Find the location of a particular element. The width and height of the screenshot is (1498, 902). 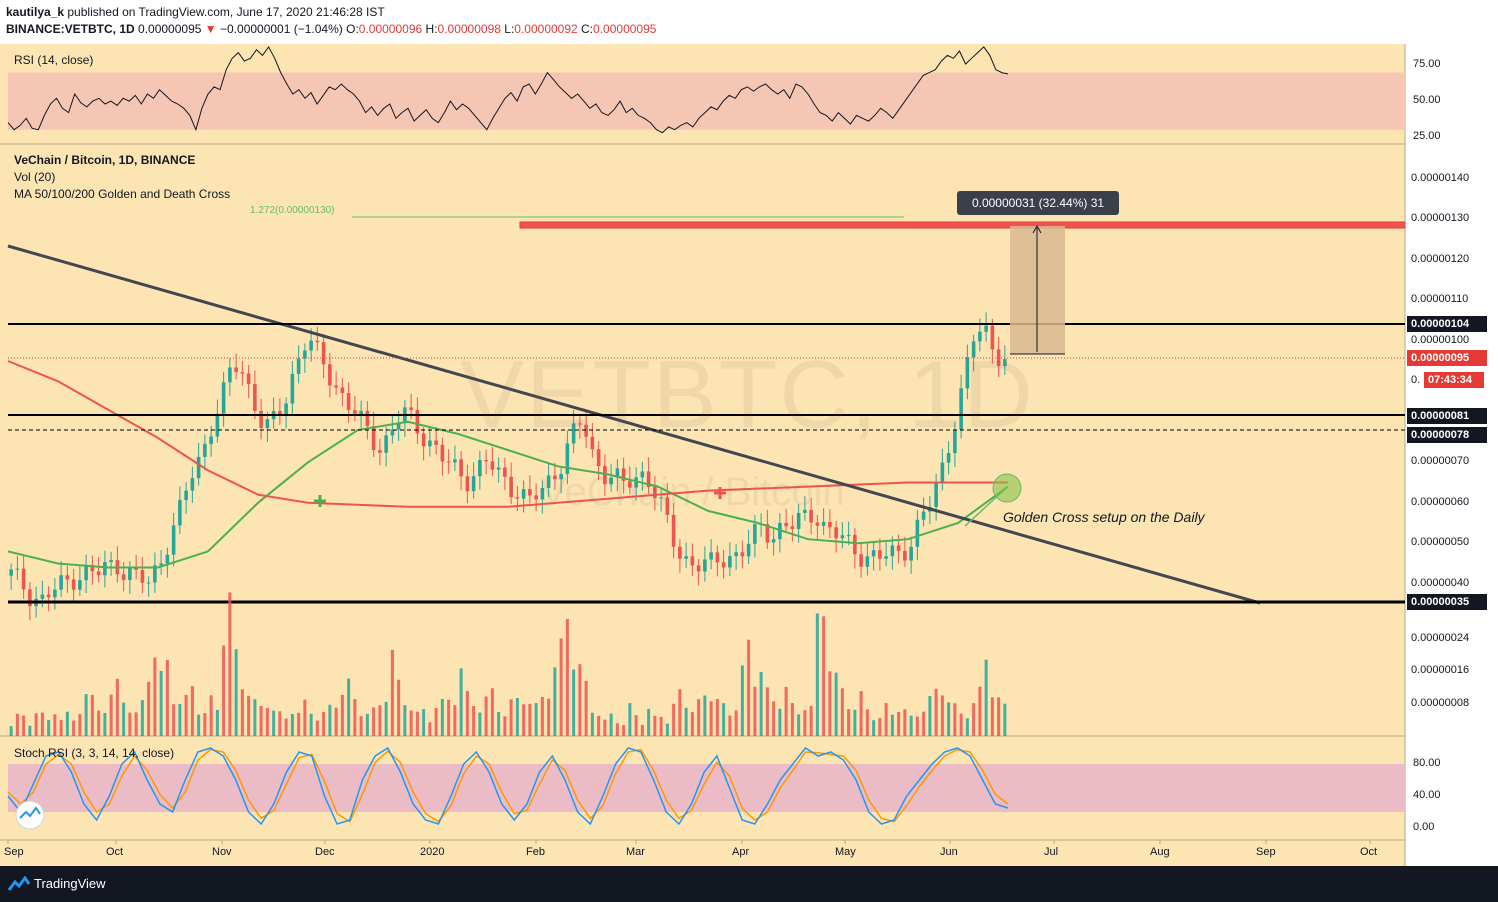

open-value: 0.00000096 is located at coordinates (390, 29).